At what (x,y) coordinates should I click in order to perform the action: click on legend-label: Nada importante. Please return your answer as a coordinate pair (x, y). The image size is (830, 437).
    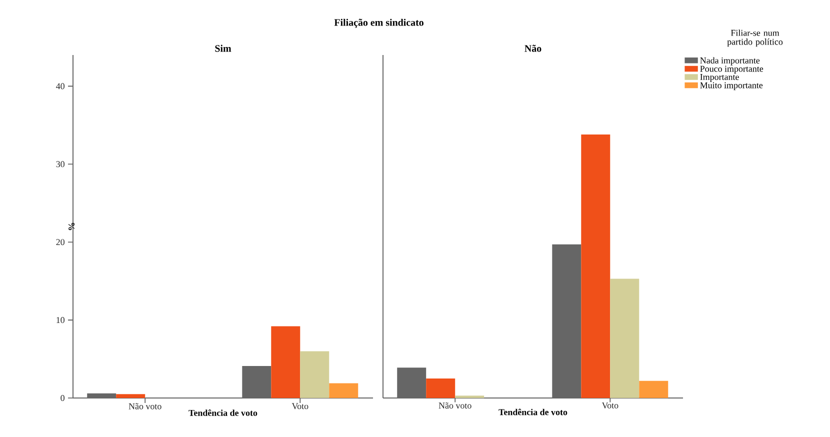
    Looking at the image, I should click on (730, 61).